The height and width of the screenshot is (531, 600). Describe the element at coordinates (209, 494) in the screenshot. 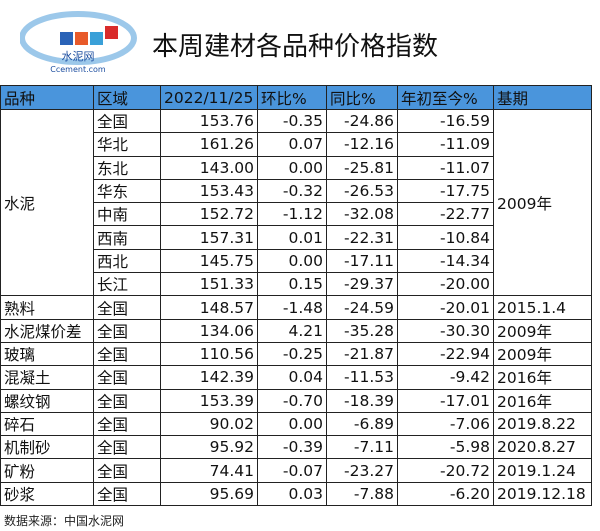

I see `value-cell: 95.69` at that location.